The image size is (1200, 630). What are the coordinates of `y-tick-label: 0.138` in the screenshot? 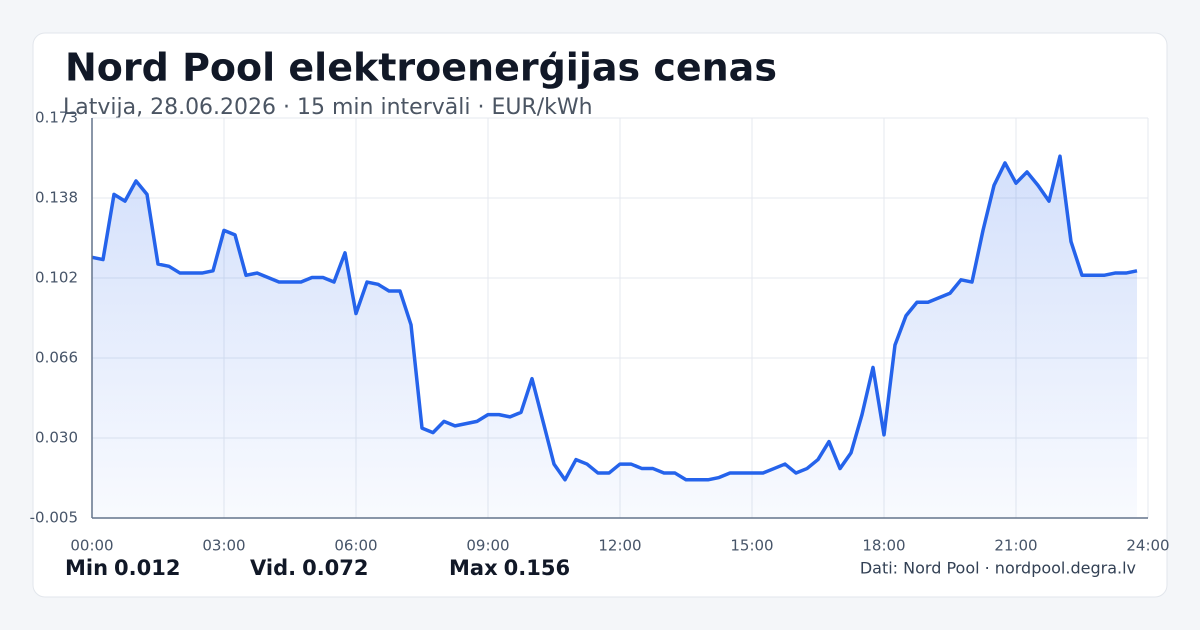 It's located at (56, 198).